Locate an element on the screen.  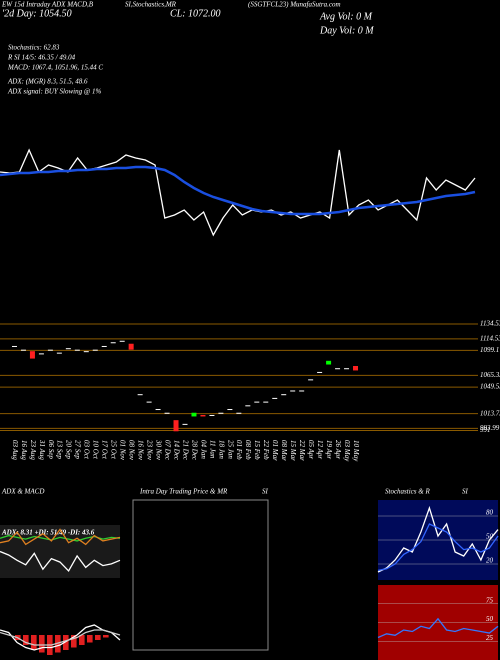
x-tick-label: 08 Mar is located at coordinates (284, 450).